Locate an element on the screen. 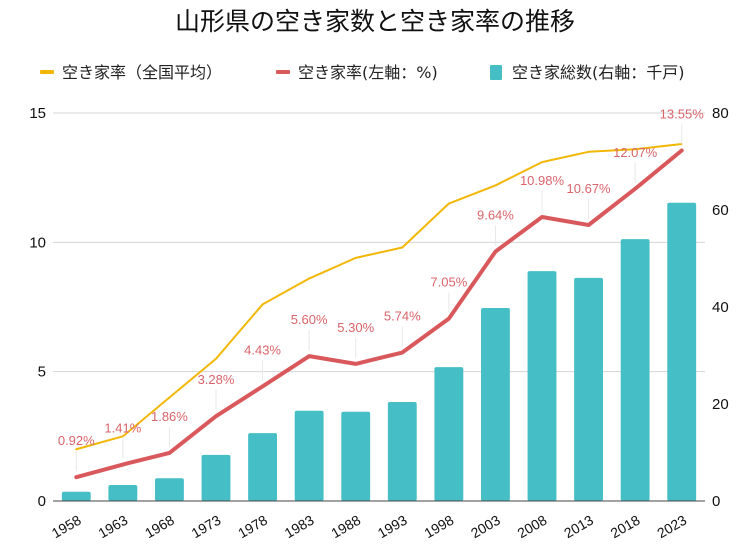 The image size is (750, 560). chart-title: 山形県の空き家数と空き家率の推移 is located at coordinates (375, 21).